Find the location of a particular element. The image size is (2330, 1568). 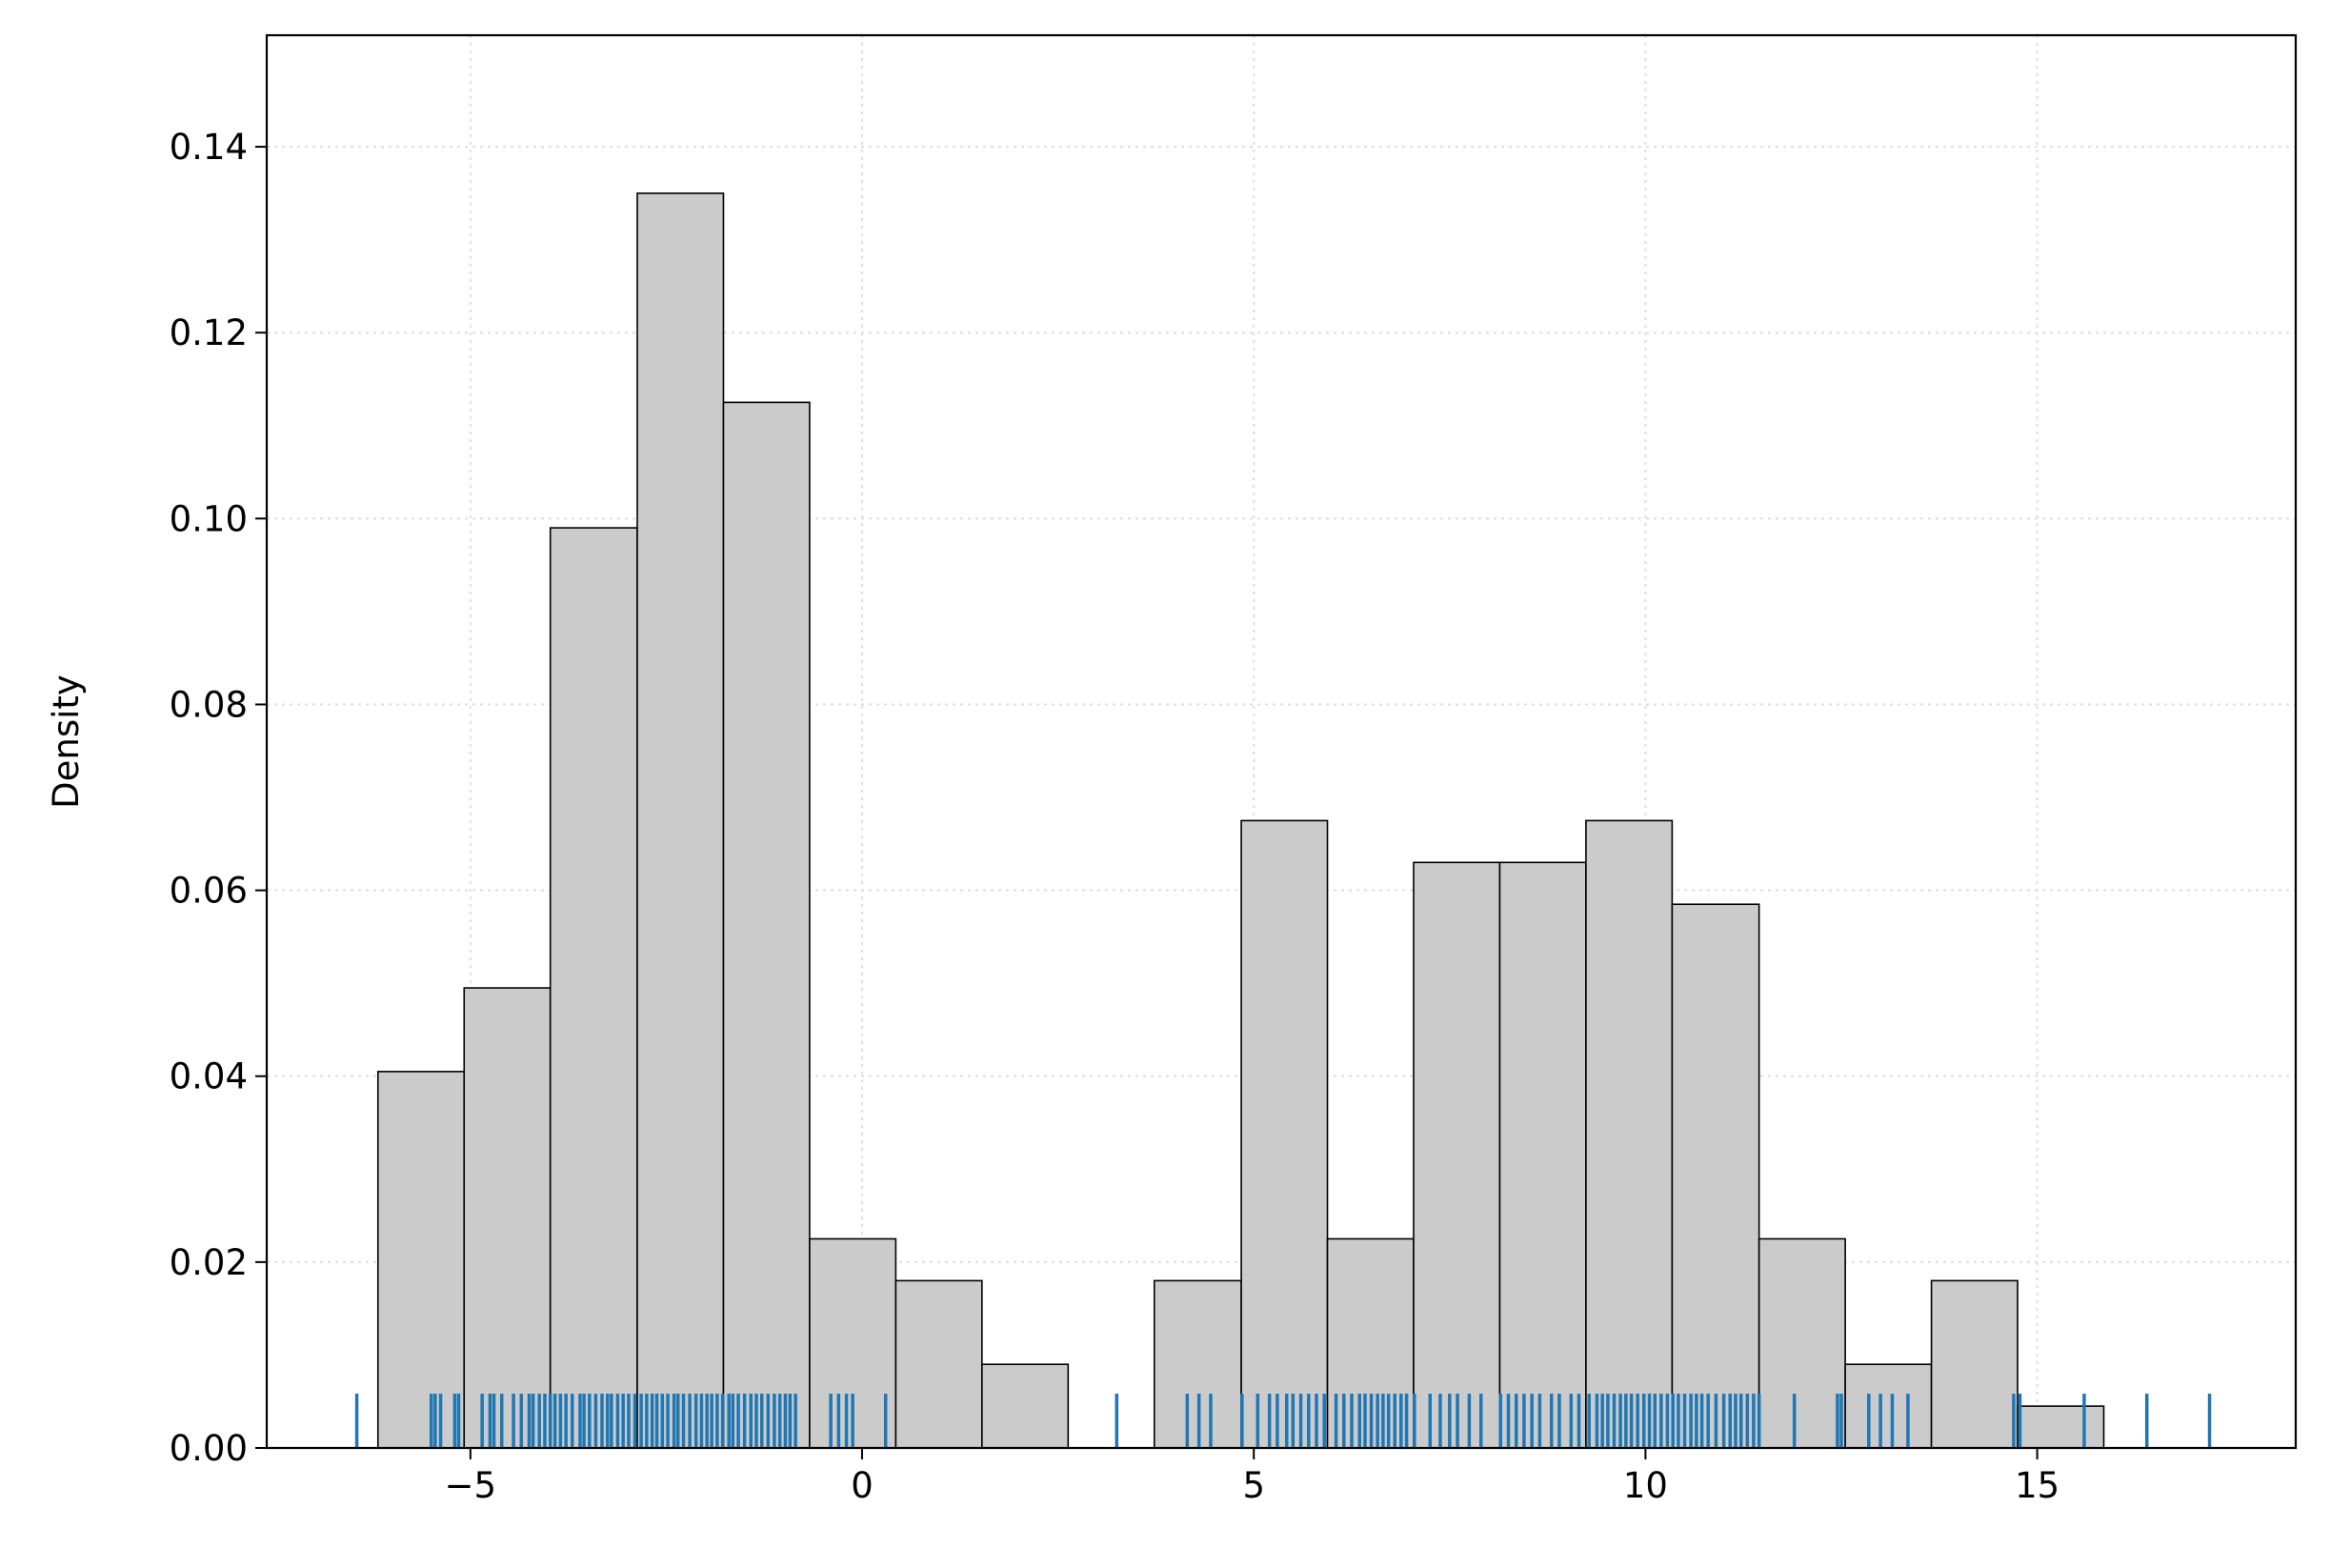

y-tick-label-4: 0.08 is located at coordinates (209, 704).